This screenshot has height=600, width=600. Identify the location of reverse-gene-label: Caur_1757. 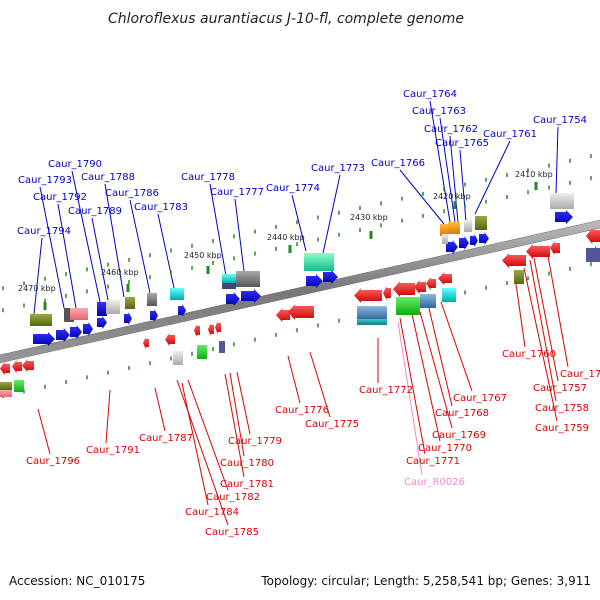
(560, 388).